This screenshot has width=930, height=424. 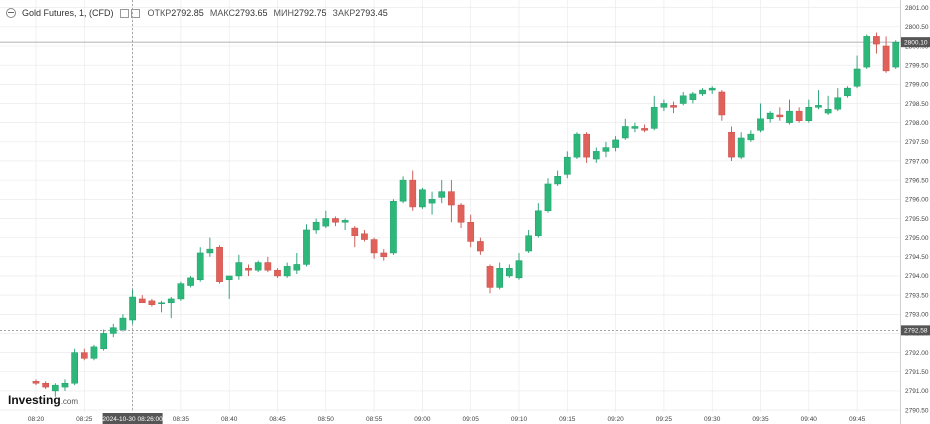 I want to click on x-tick-label: 09:35, so click(x=760, y=419).